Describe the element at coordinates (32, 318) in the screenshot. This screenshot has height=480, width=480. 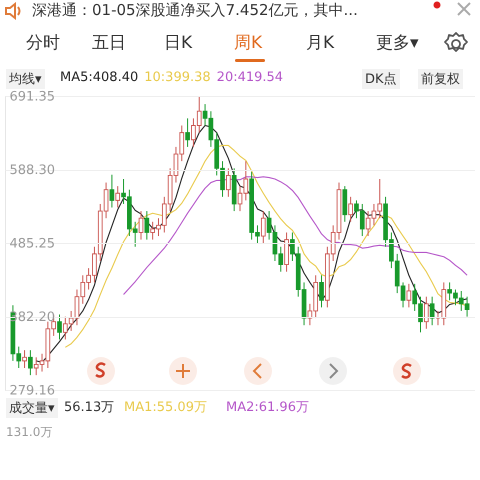
I see `y-tick-label: 382.20` at that location.